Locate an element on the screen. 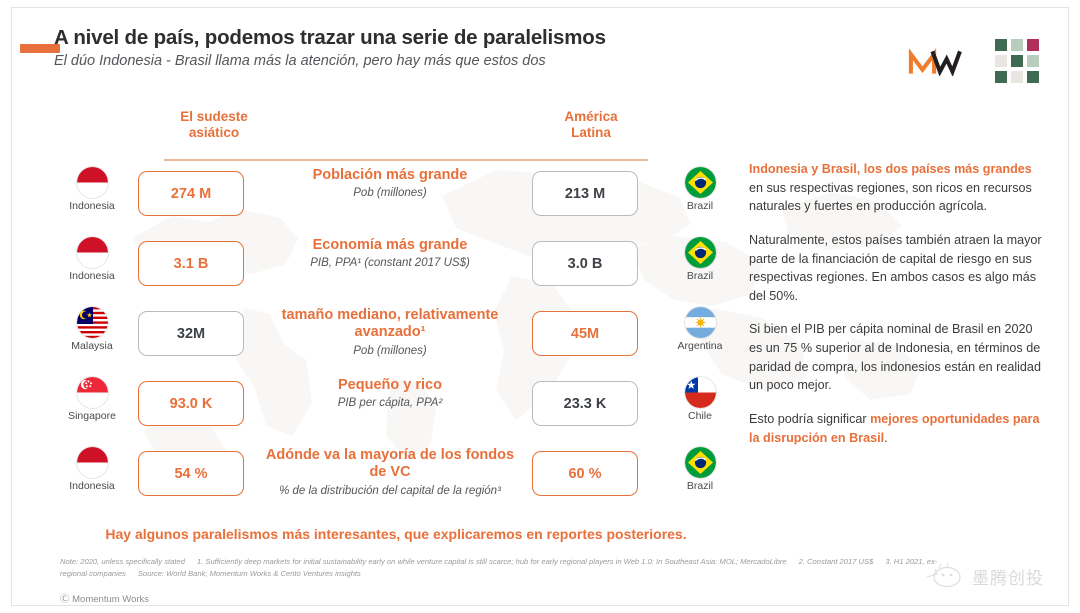 The image size is (1080, 613). flag-malaysia is located at coordinates (92, 322).